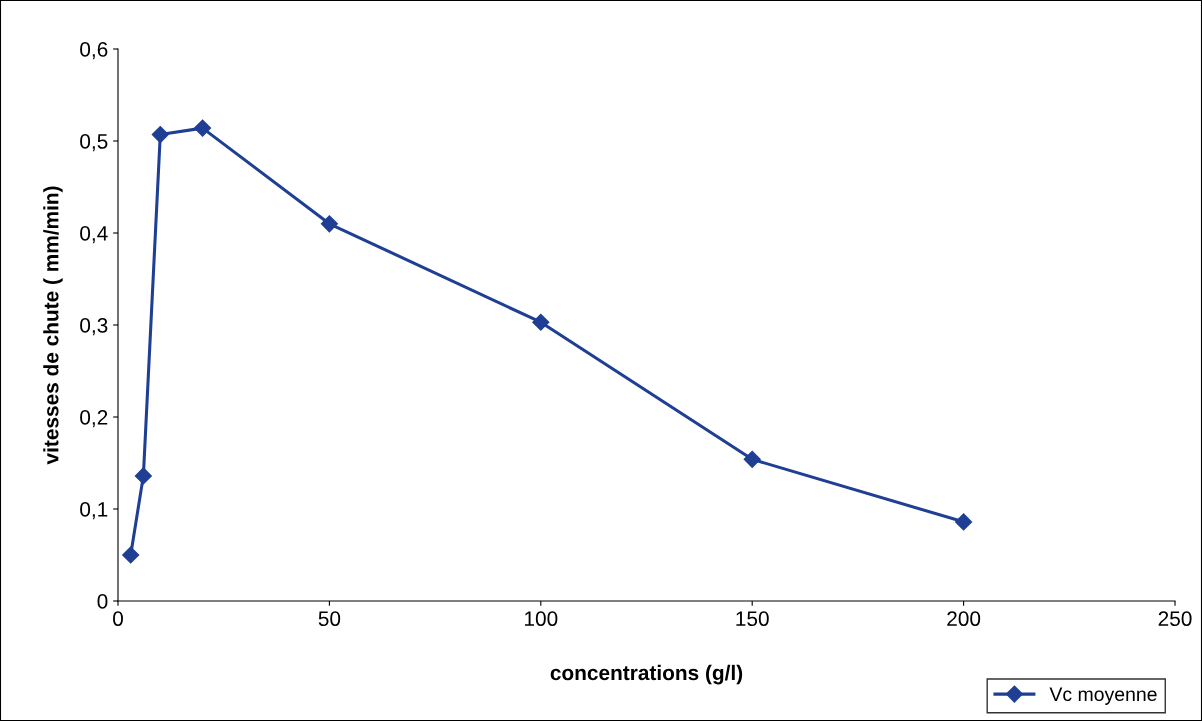 The width and height of the screenshot is (1202, 721). I want to click on y-tick-label: 0,2, so click(94, 419).